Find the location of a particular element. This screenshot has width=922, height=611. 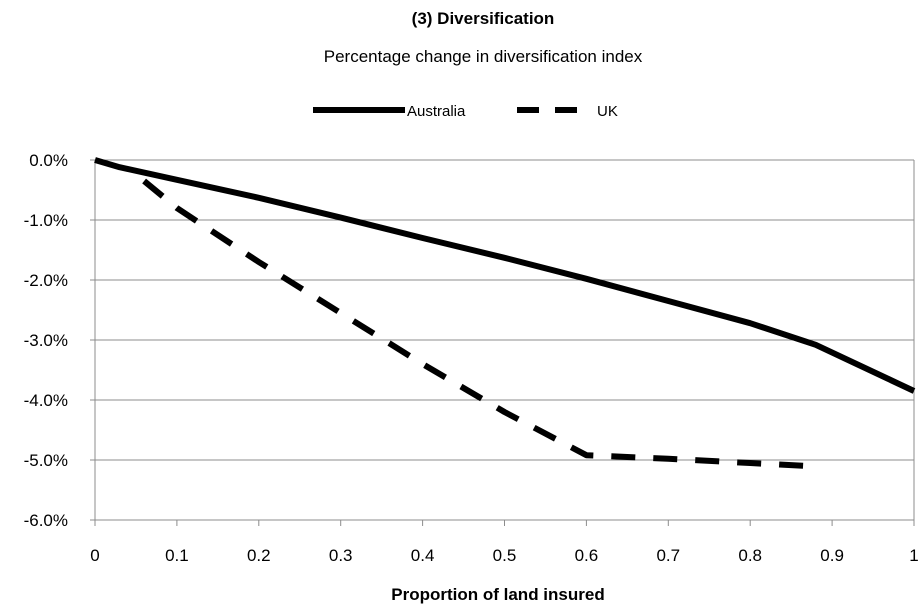

legend-label-australia: Australia is located at coordinates (436, 111).